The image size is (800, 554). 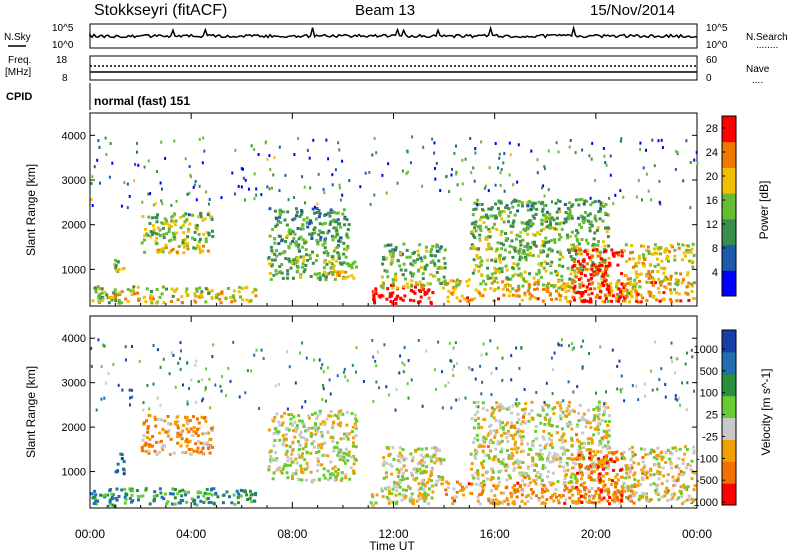 What do you see at coordinates (31, 412) in the screenshot?
I see `velocity-y-axis-label: Slant Range [km]` at bounding box center [31, 412].